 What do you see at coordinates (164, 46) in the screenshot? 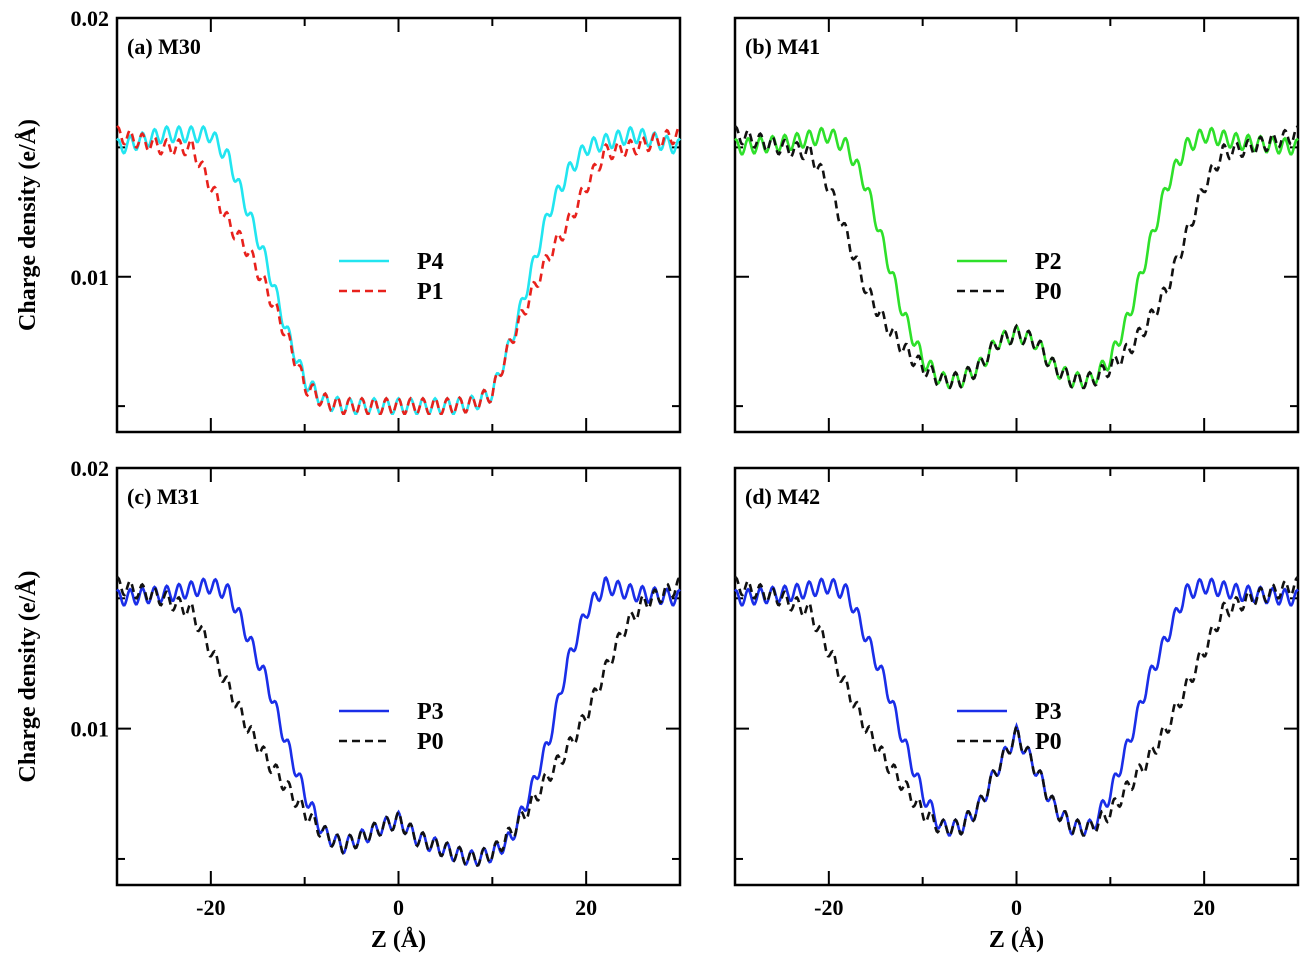
I see `panel-label: (a) M30` at bounding box center [164, 46].